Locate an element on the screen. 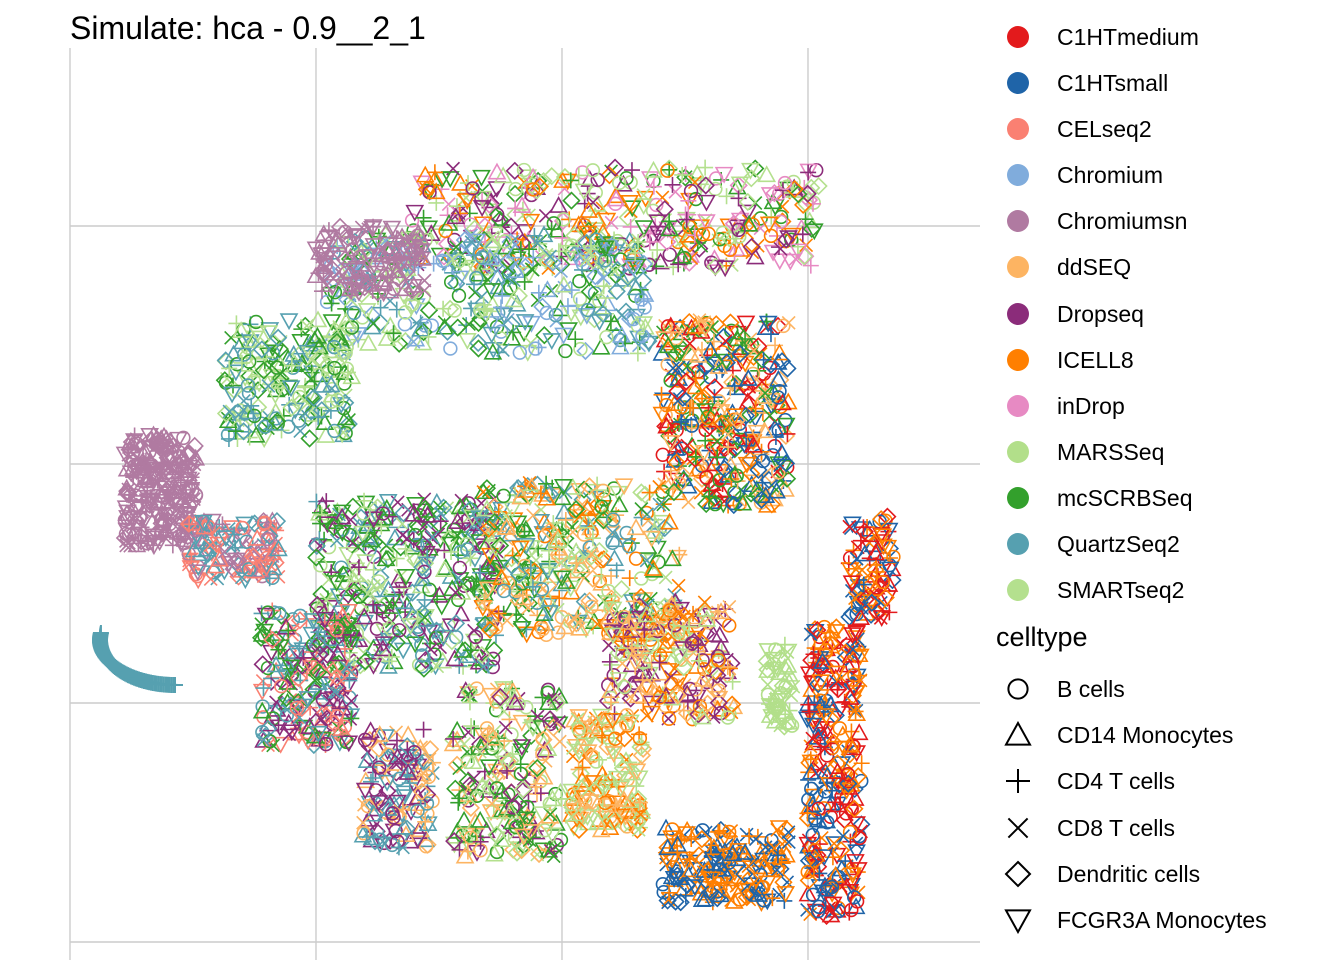  shape-legend-label: CD14 Monocytes is located at coordinates (1145, 735).